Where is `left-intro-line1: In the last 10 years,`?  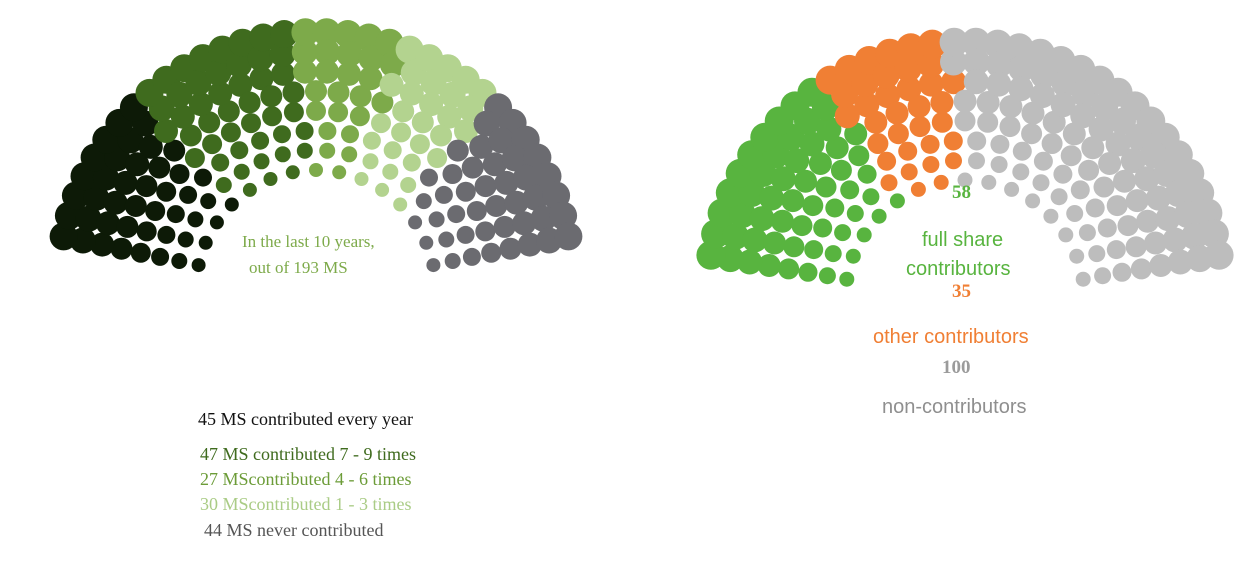 left-intro-line1: In the last 10 years, is located at coordinates (308, 241).